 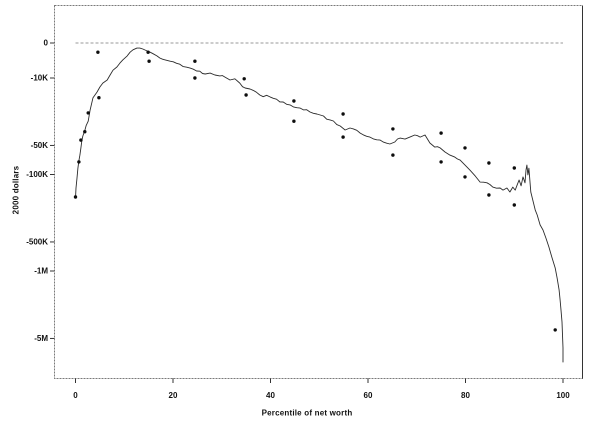 What do you see at coordinates (37, 174) in the screenshot?
I see `y-tick-label: -100K` at bounding box center [37, 174].